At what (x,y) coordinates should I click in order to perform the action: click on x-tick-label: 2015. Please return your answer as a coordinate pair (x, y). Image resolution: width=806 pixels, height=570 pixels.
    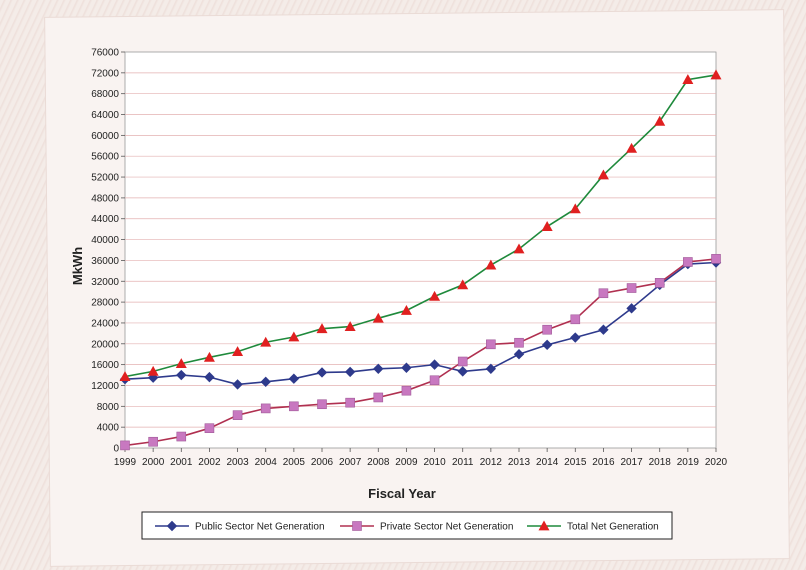
    Looking at the image, I should click on (575, 462).